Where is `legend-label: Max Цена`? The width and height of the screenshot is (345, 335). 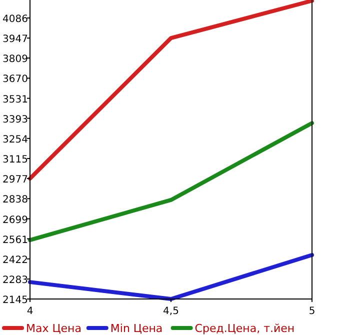
legend-label: Max Цена is located at coordinates (54, 328).